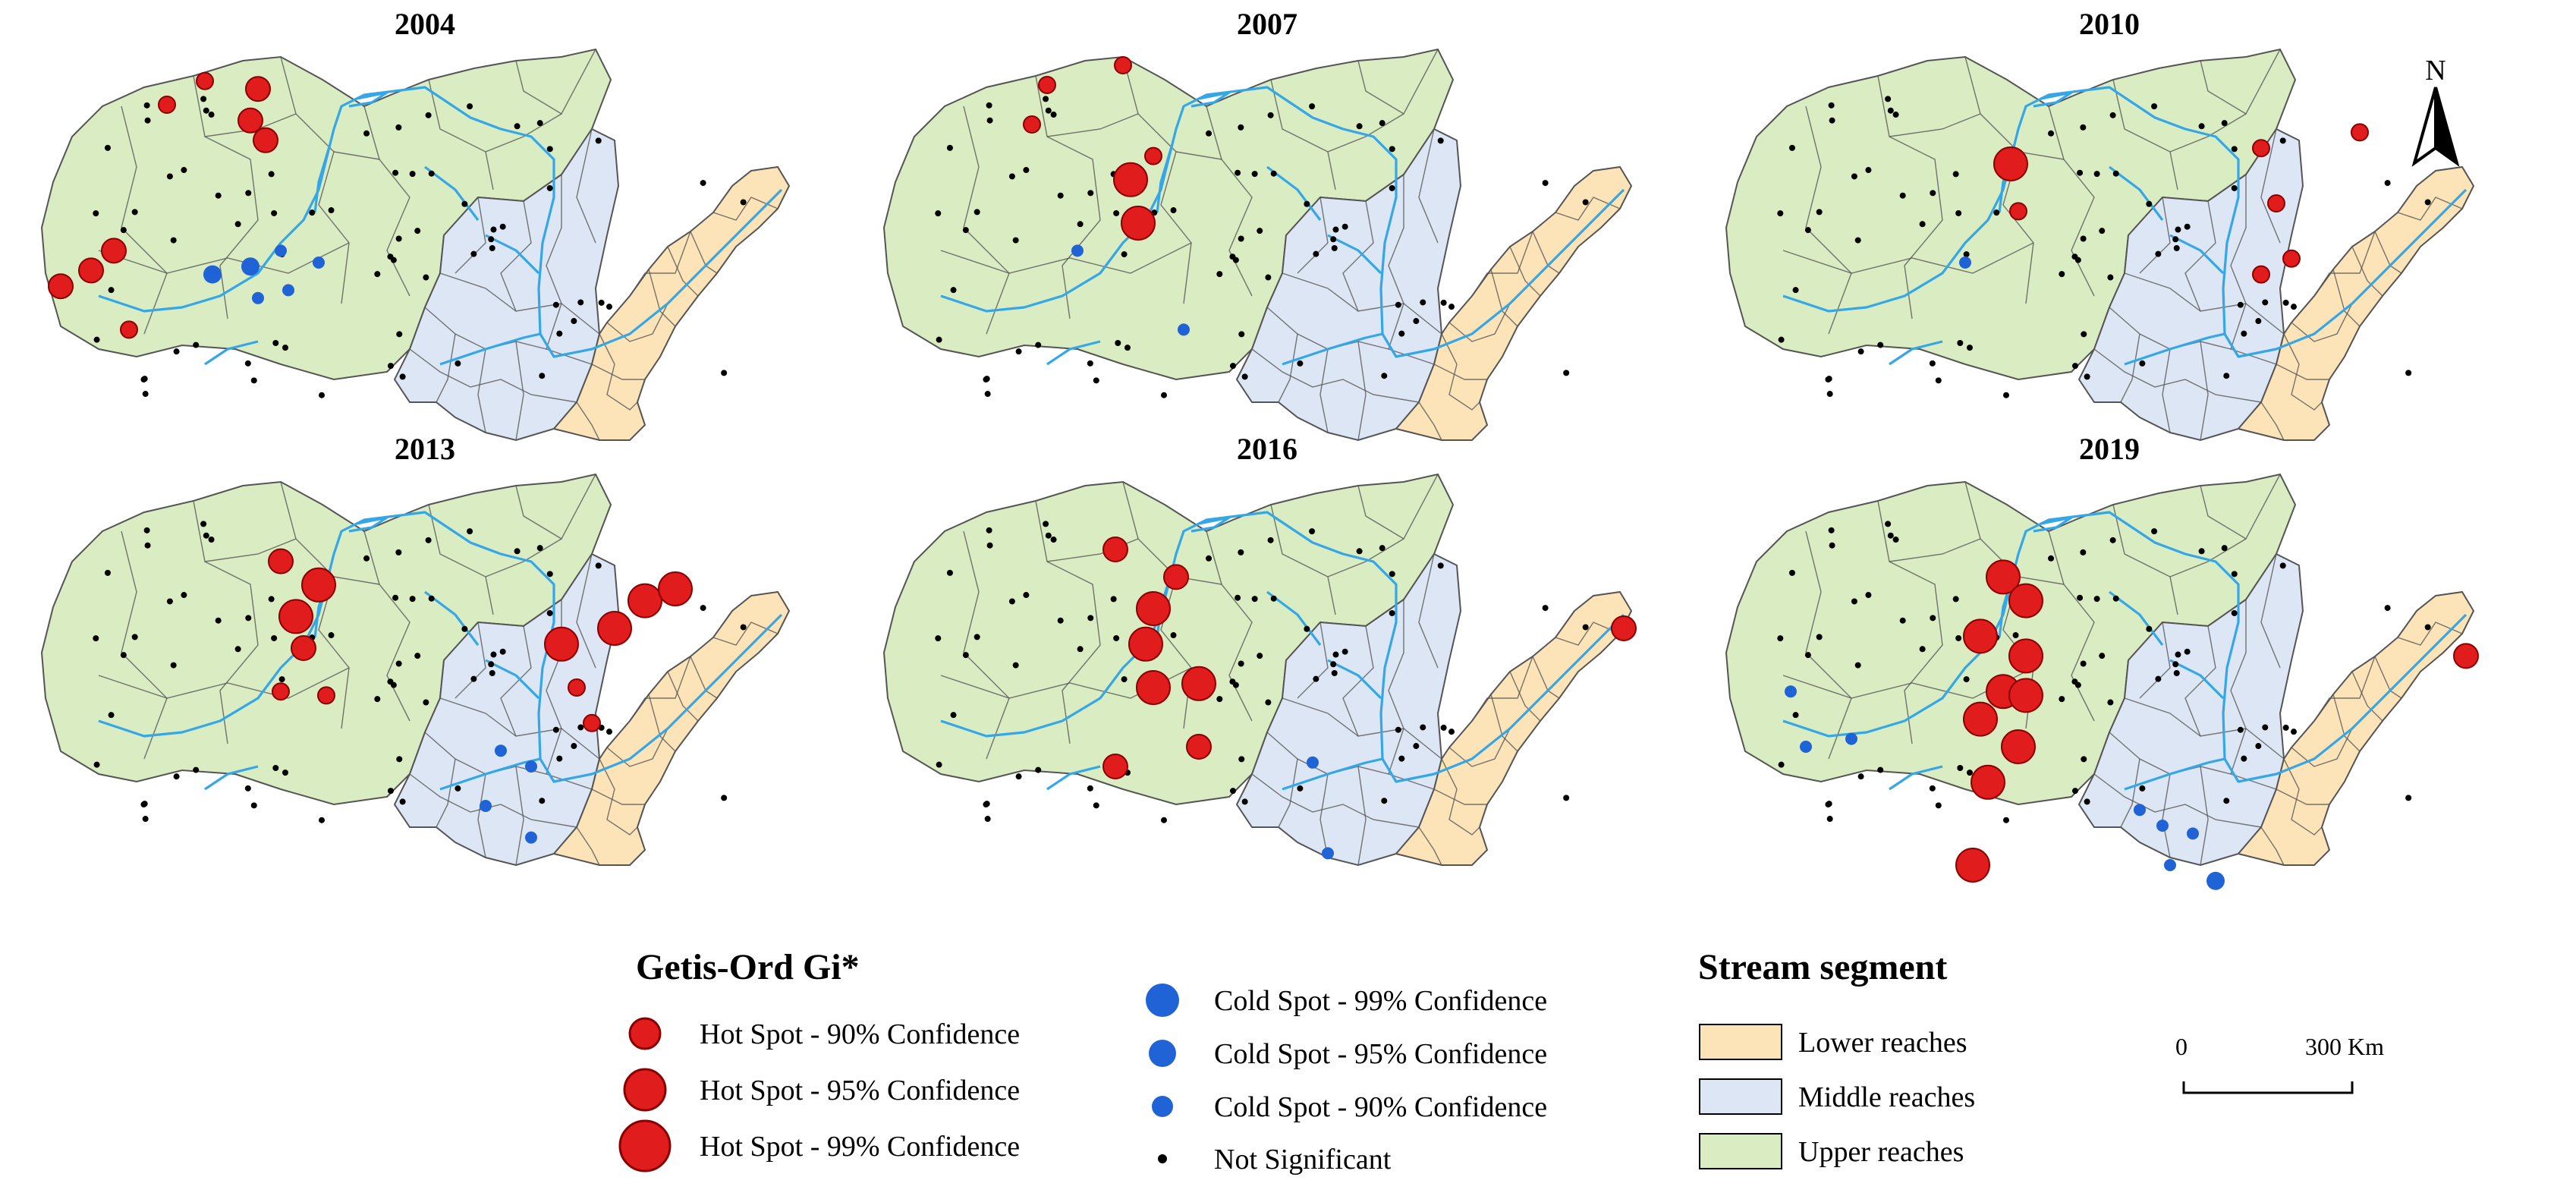  What do you see at coordinates (2344, 1046) in the screenshot?
I see `scale-end-label: 300 Km` at bounding box center [2344, 1046].